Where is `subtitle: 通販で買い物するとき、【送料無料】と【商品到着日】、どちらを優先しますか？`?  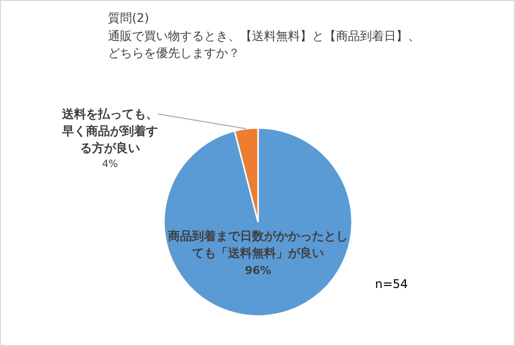 subtitle: 通販で買い物するとき、【送料無料】と【商品到着日】、どちらを優先しますか？ is located at coordinates (264, 44).